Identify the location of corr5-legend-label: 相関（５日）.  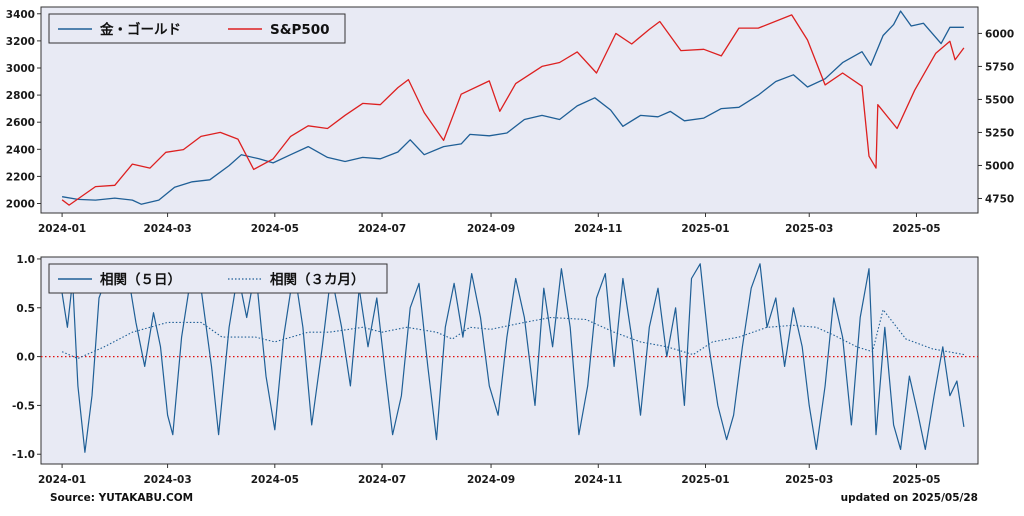
(140, 279).